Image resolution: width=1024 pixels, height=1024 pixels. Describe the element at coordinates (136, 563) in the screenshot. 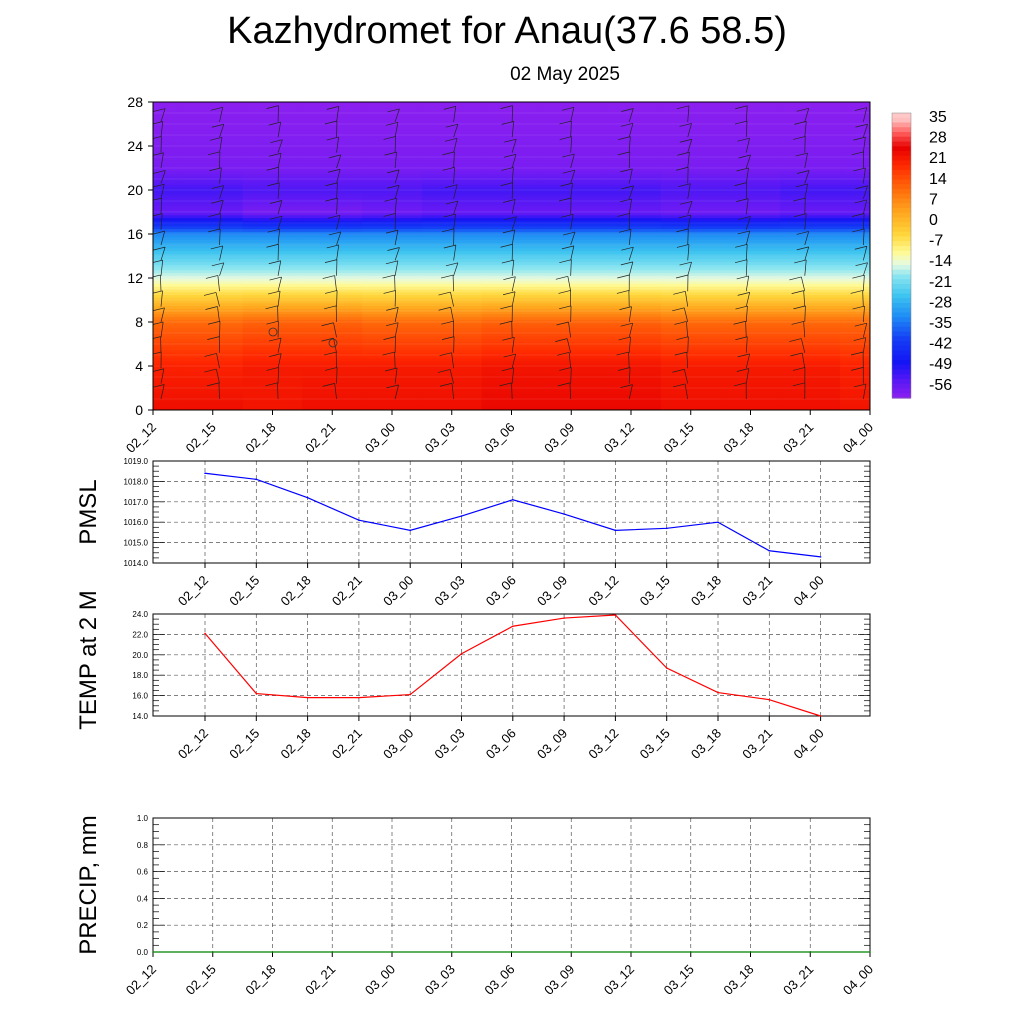

I see `y-tick-label: 1014.0` at that location.